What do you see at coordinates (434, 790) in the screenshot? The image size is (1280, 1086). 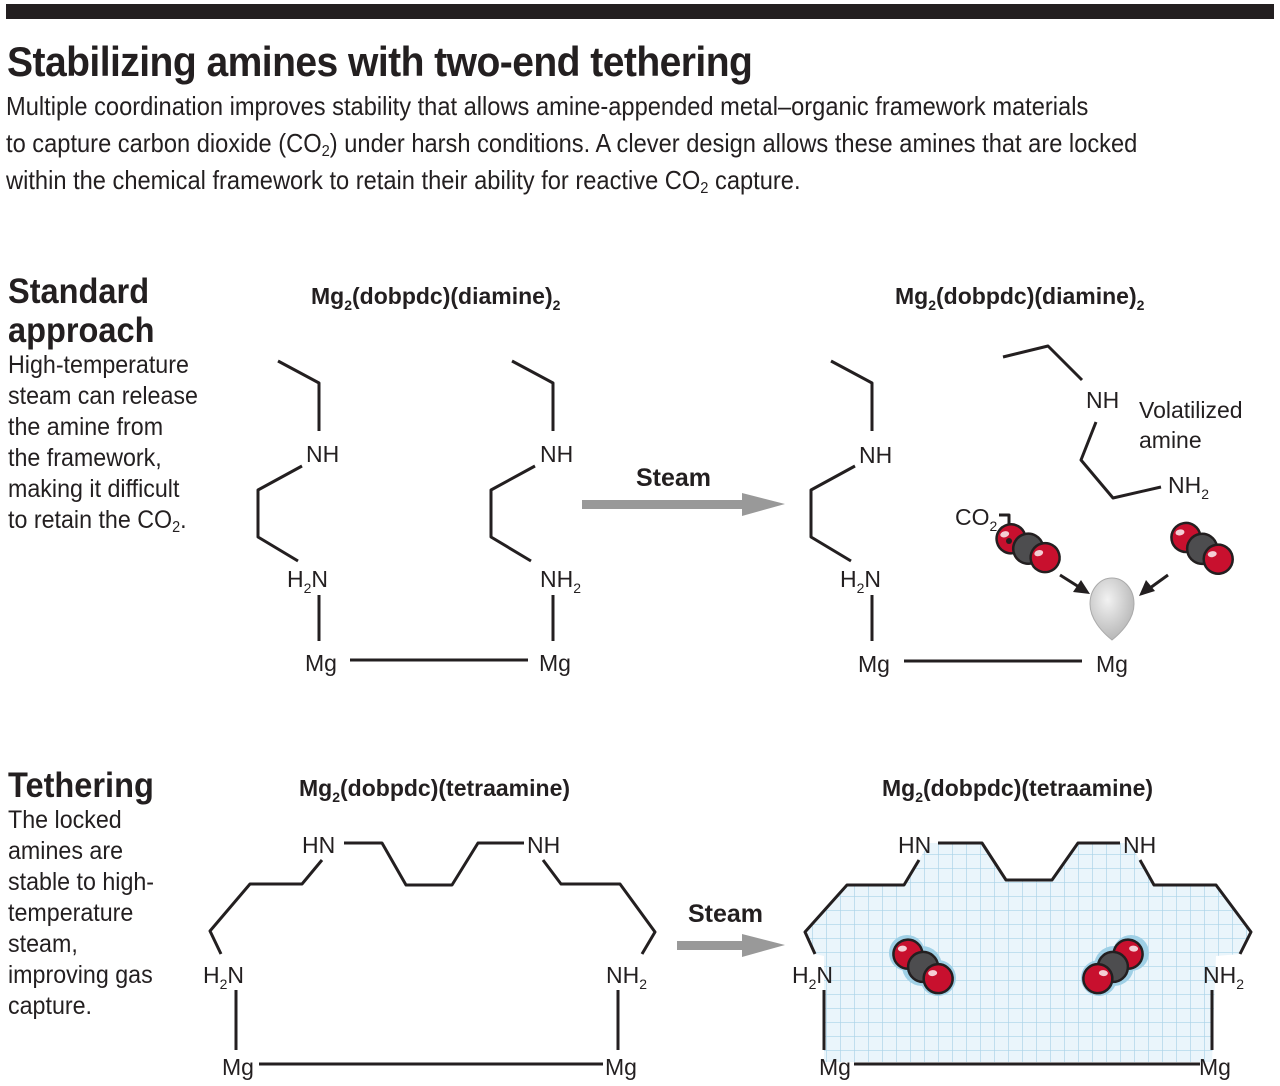 I see `formula-tetraamine-left: Mg2(dobpdc)(tetraamine)` at bounding box center [434, 790].